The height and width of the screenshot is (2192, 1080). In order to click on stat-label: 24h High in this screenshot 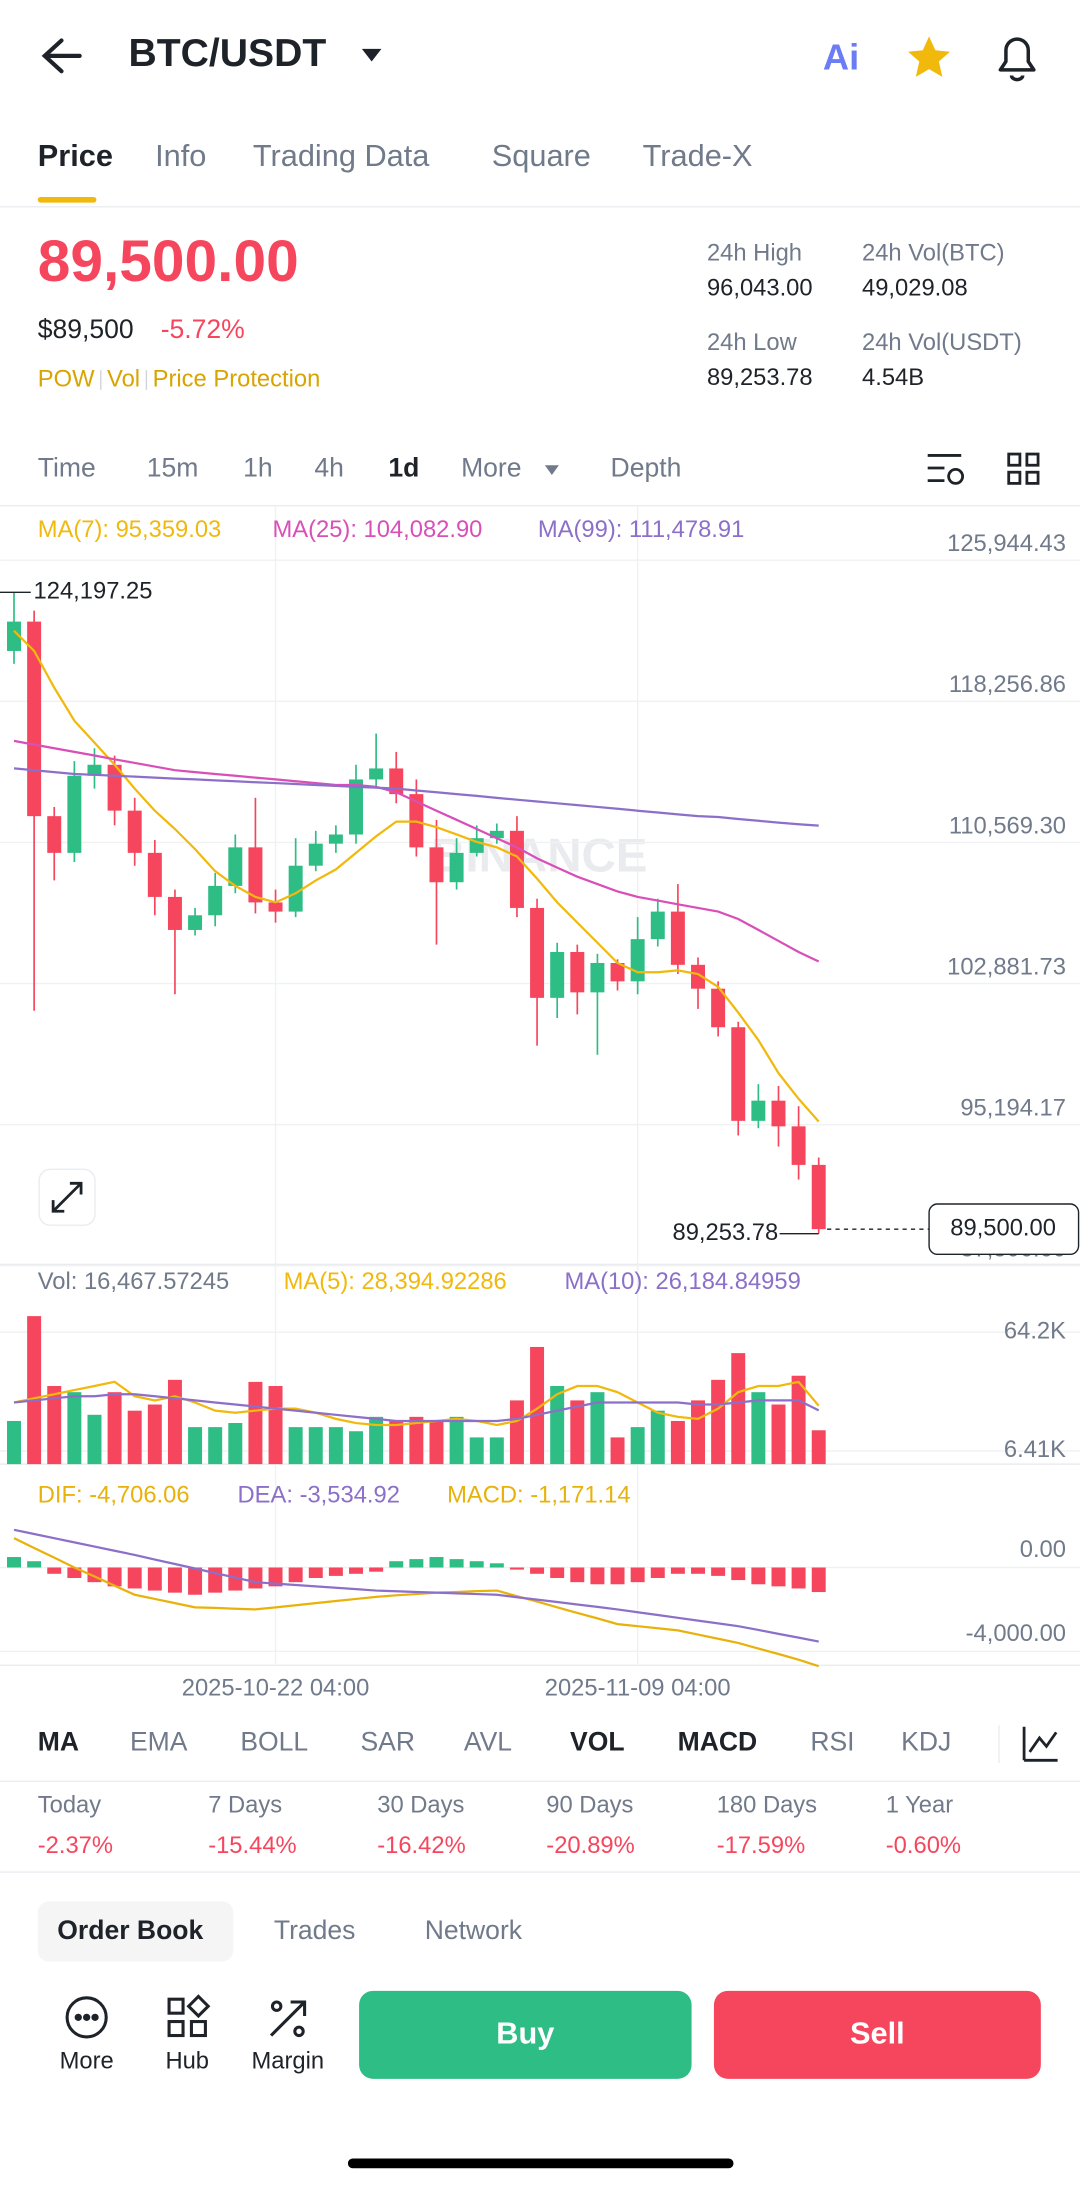, I will do `click(754, 253)`.